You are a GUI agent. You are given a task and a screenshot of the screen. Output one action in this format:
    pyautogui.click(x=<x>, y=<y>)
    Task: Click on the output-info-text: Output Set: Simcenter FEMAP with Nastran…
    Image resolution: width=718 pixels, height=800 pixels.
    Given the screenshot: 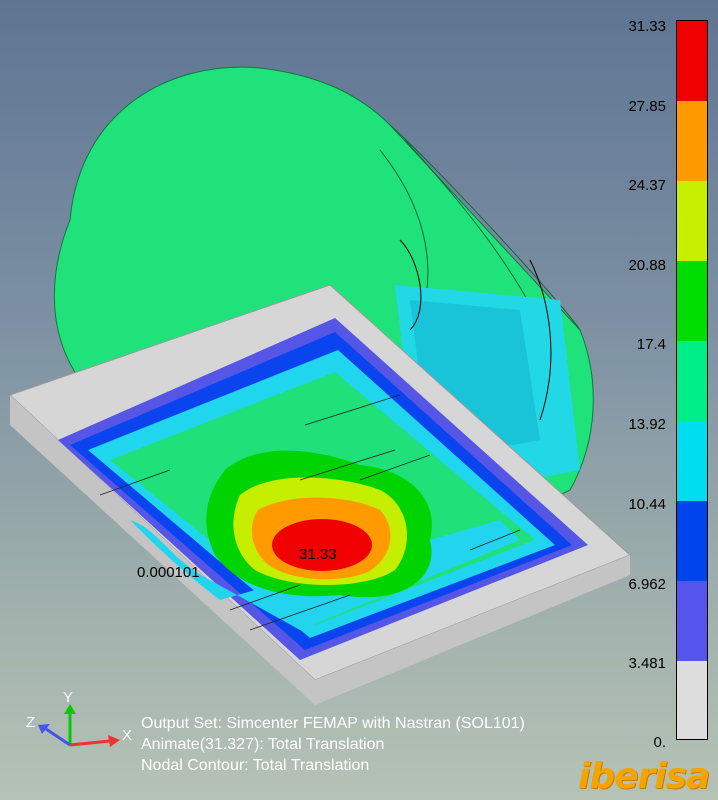 What is the action you would take?
    pyautogui.click(x=333, y=744)
    